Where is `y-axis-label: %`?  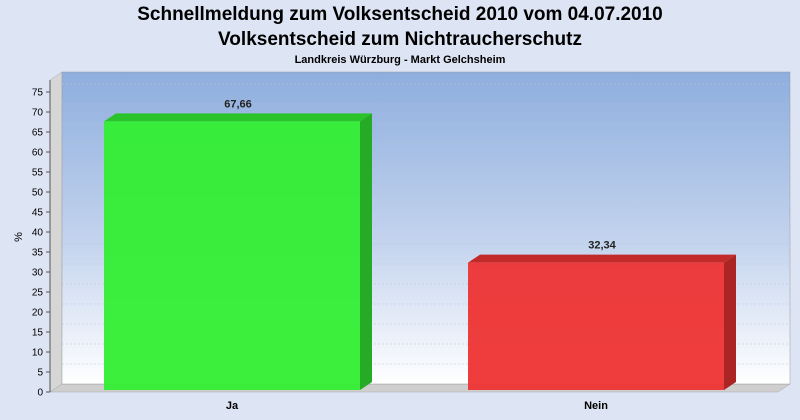
y-axis-label: % is located at coordinates (19, 237).